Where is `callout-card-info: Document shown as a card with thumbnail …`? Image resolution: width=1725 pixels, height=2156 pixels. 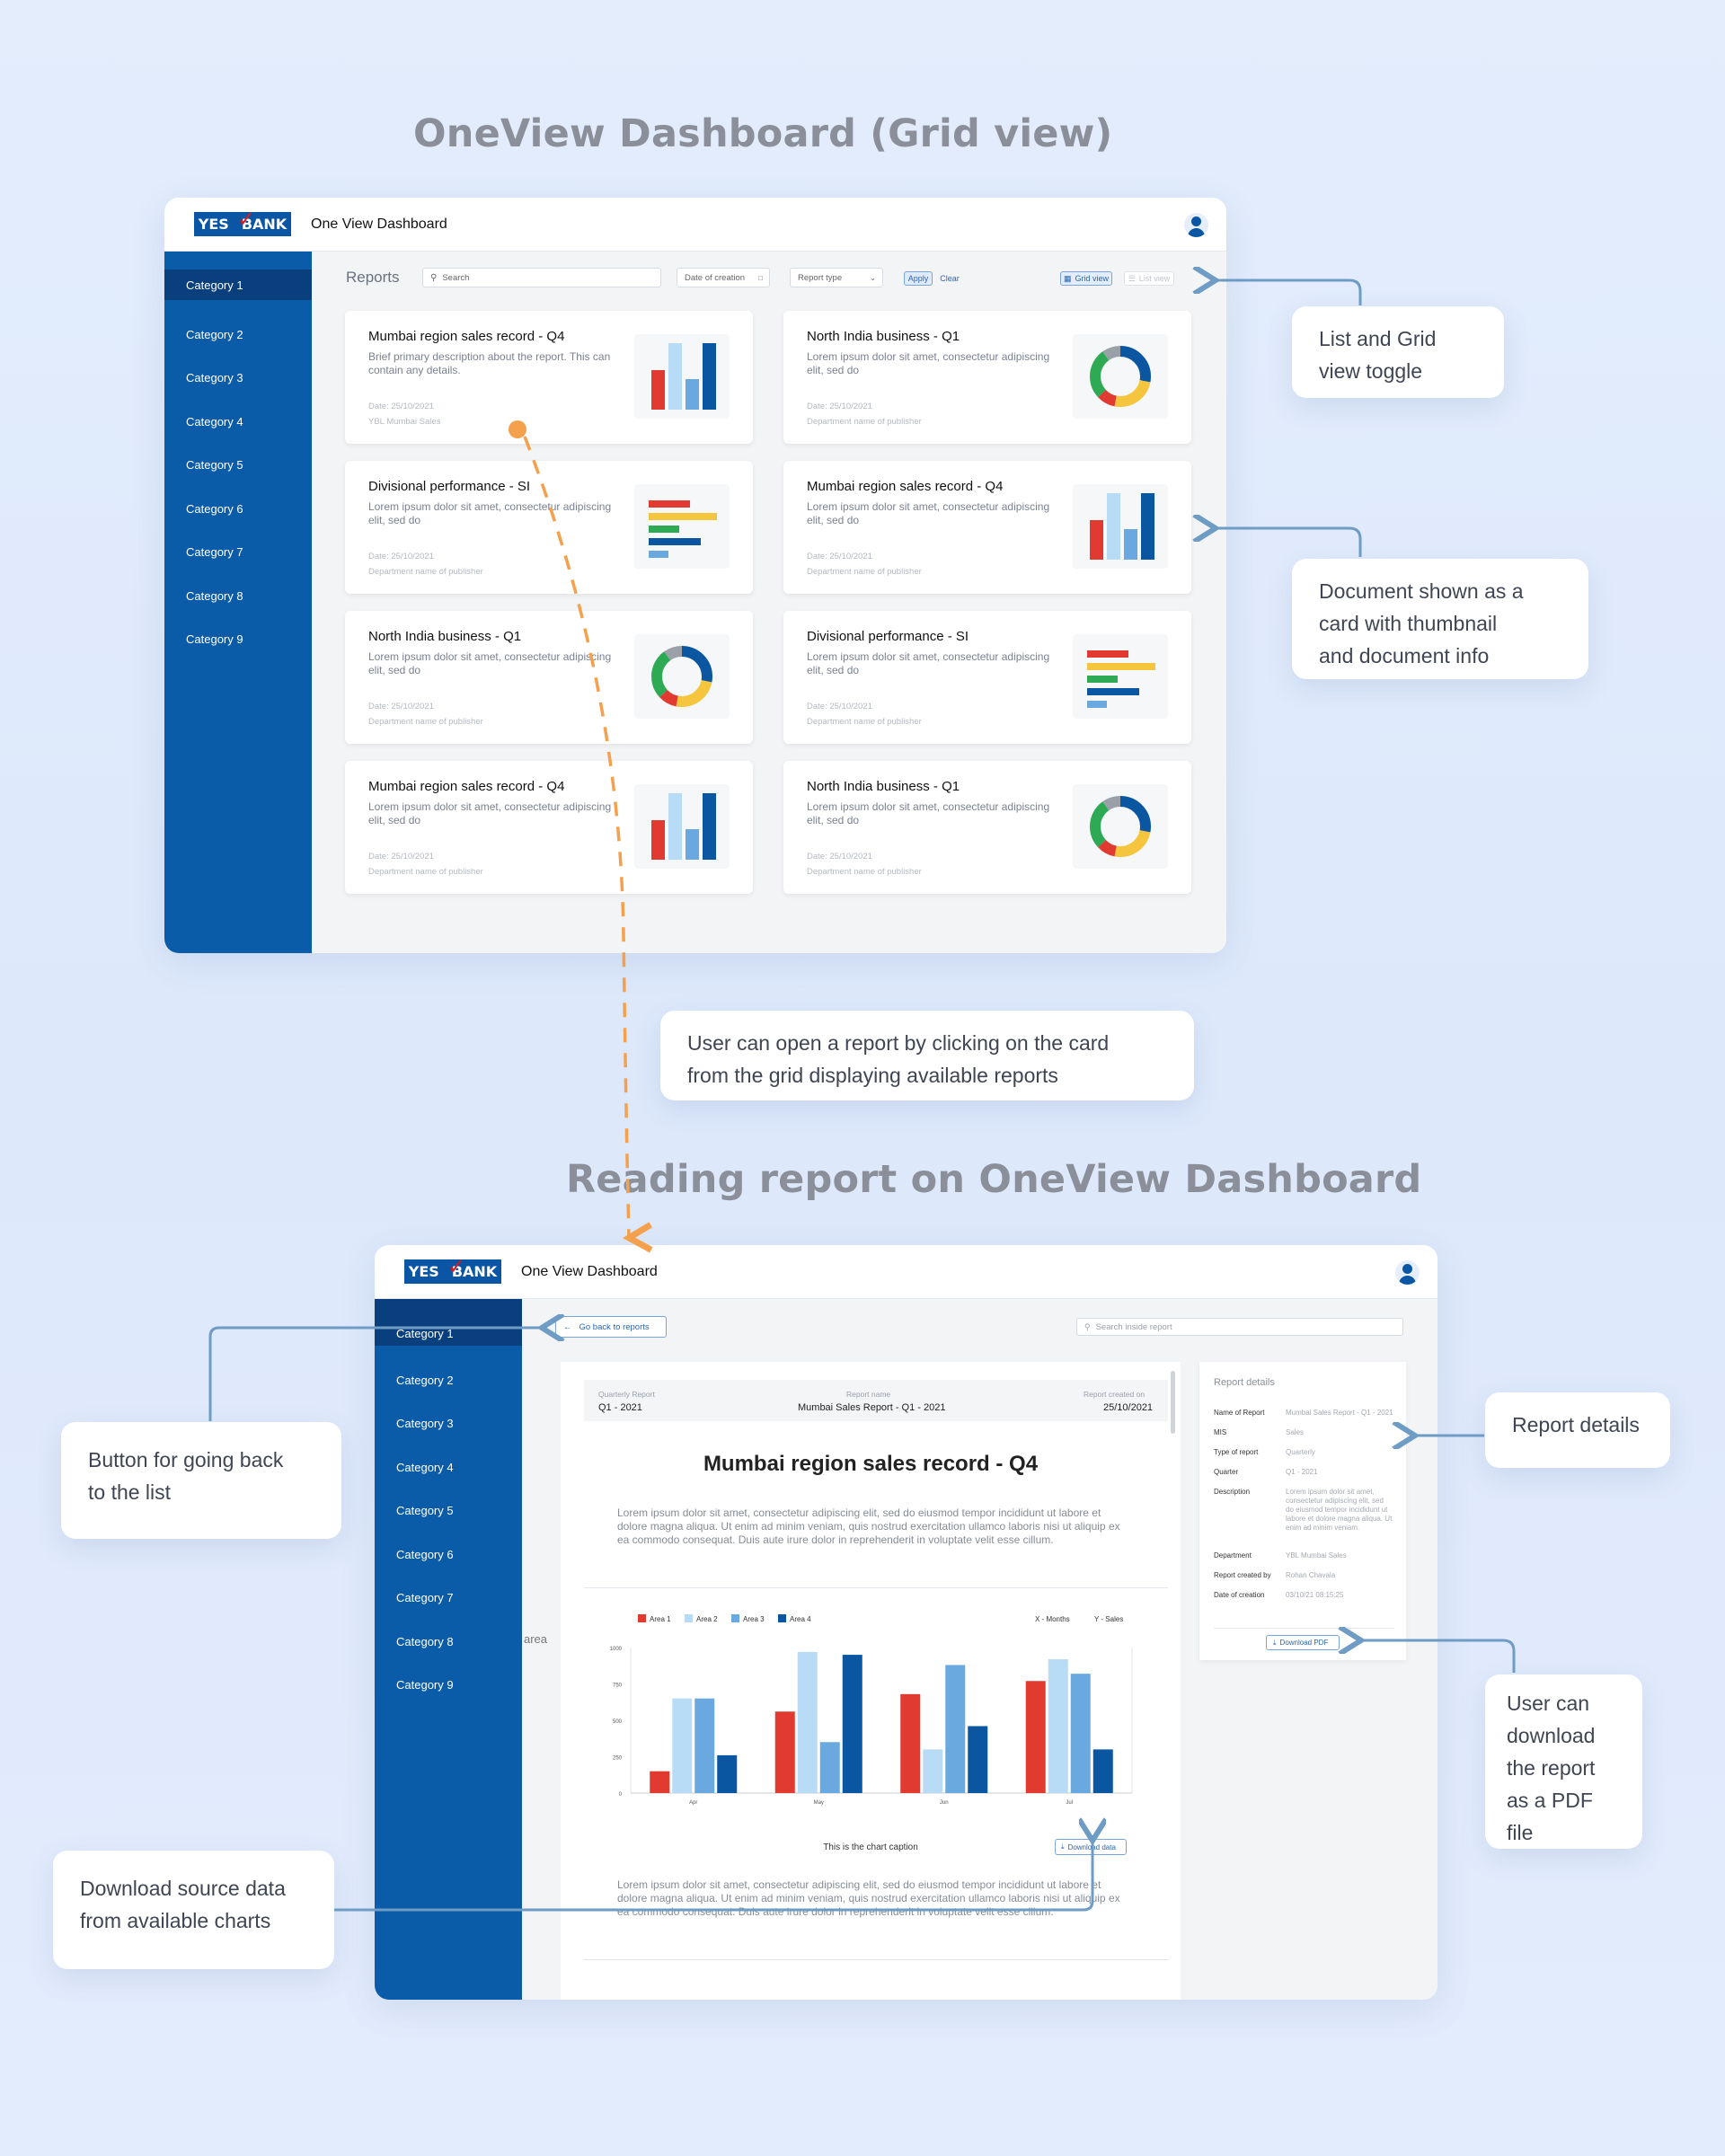 callout-card-info: Document shown as a card with thumbnail … is located at coordinates (1440, 619).